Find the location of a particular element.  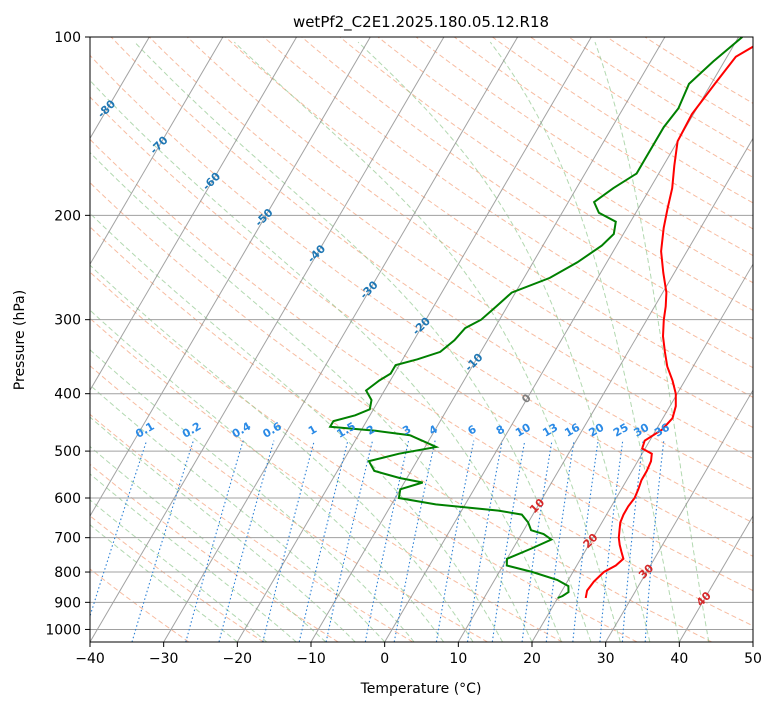

y-tick-label: 500 is located at coordinates (67, 452).